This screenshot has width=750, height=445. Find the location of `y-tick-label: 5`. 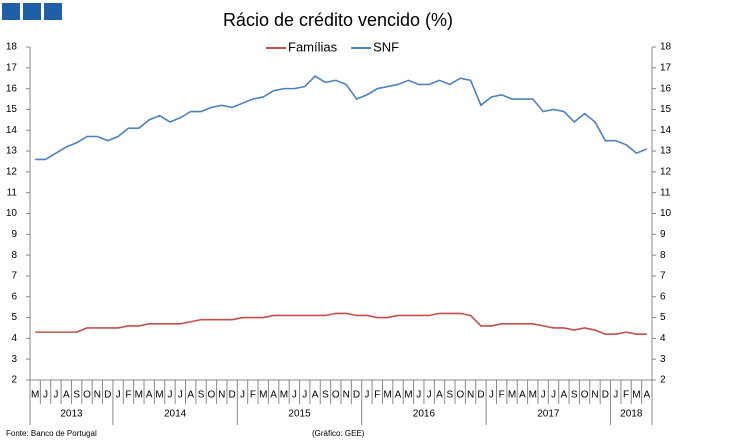

y-tick-label: 5 is located at coordinates (14, 317).